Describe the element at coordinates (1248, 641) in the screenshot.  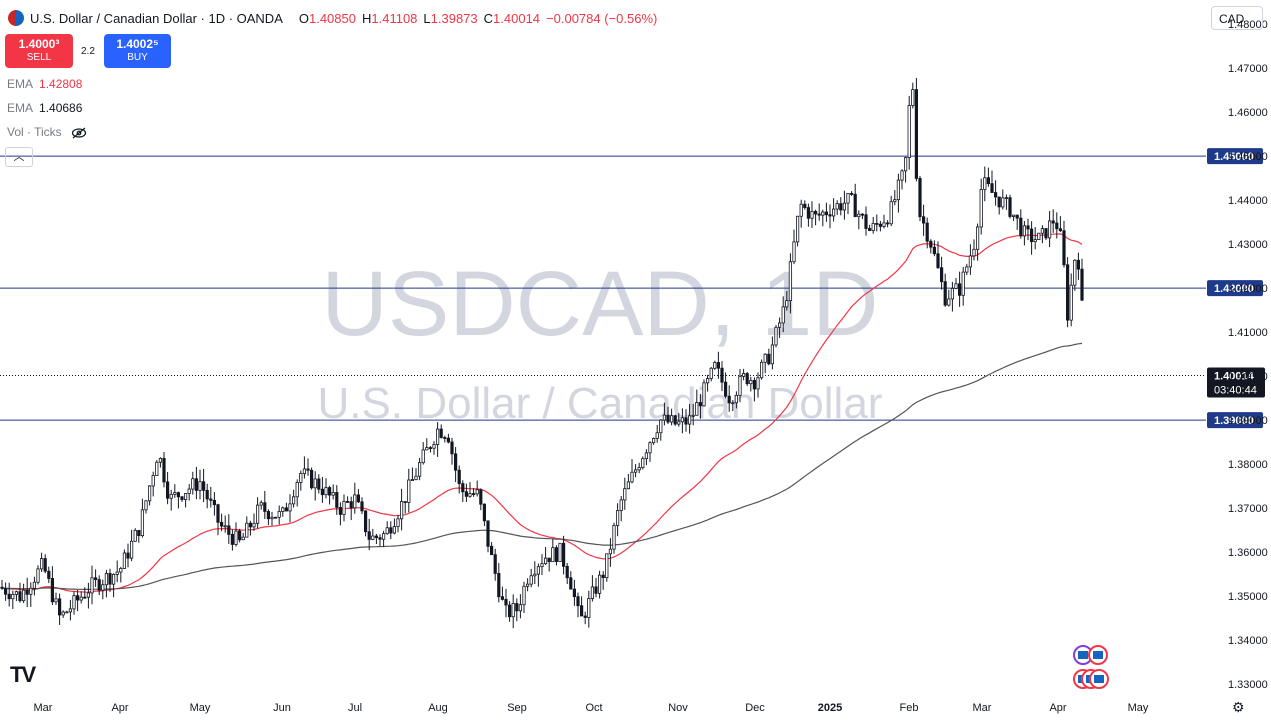
I see `y-axis-tick-label: 1.34000` at that location.